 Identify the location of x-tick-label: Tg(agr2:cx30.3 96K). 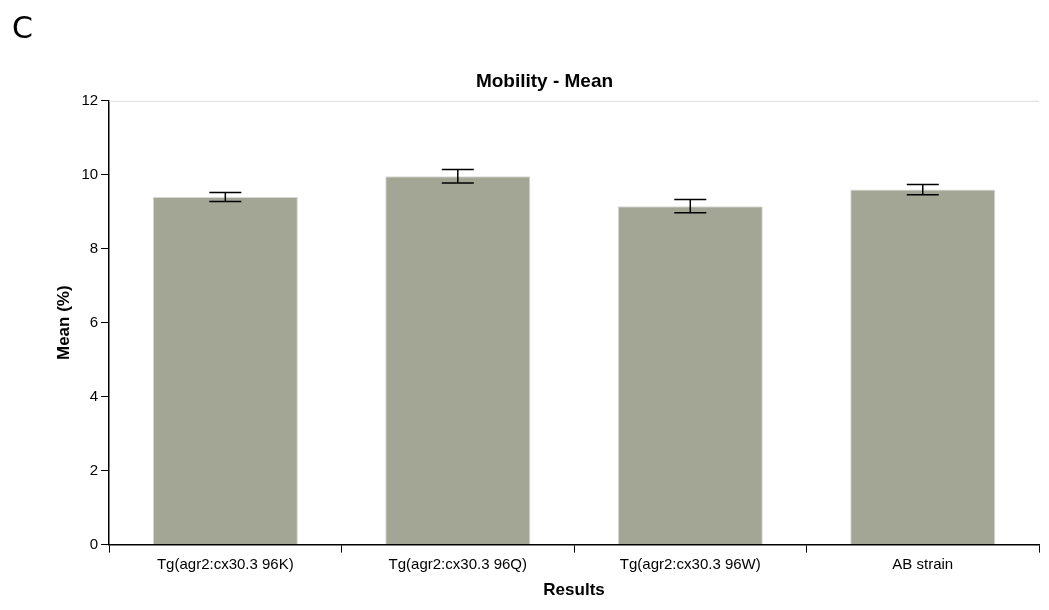
(225, 563).